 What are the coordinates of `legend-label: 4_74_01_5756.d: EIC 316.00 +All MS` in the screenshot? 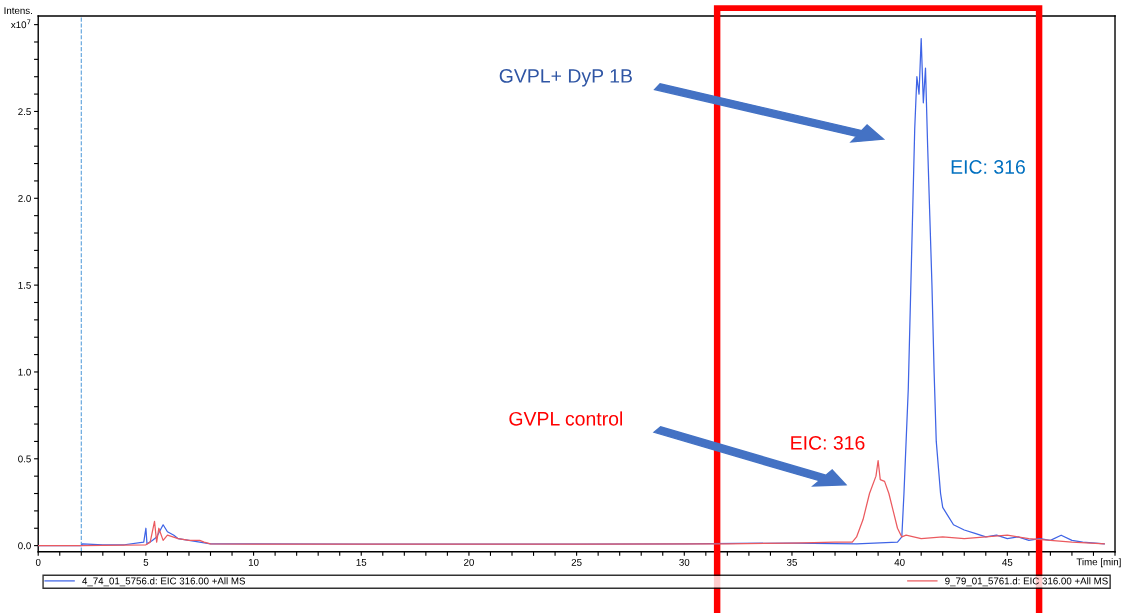 It's located at (164, 582).